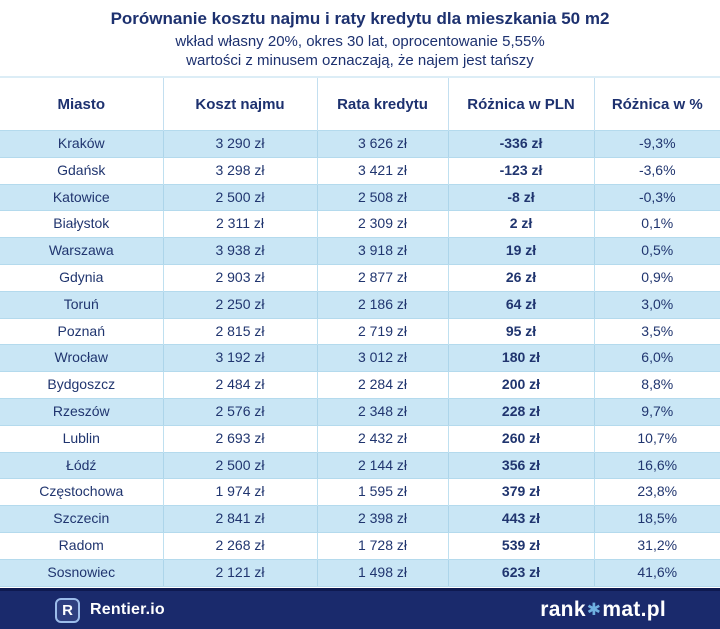  I want to click on diff-pct-cell: 3,0%, so click(656, 304).